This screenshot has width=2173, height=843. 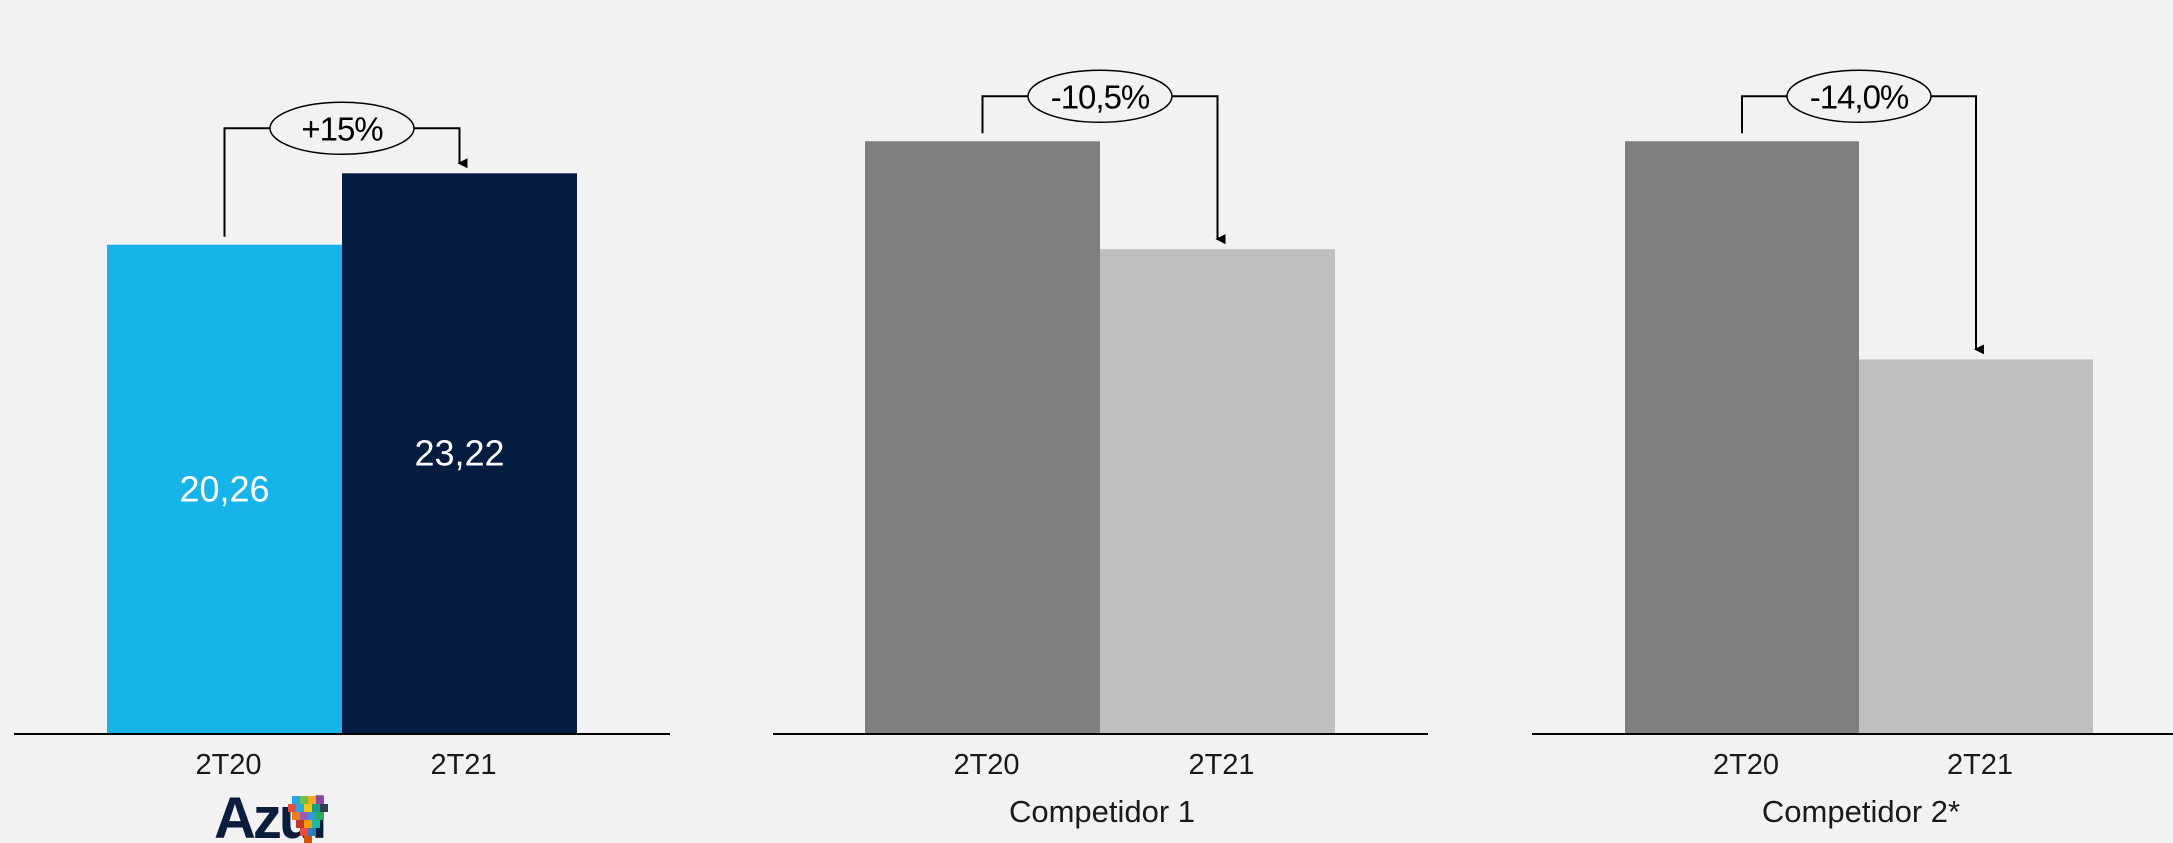 I want to click on brazil-map-icon, so click(x=308, y=819).